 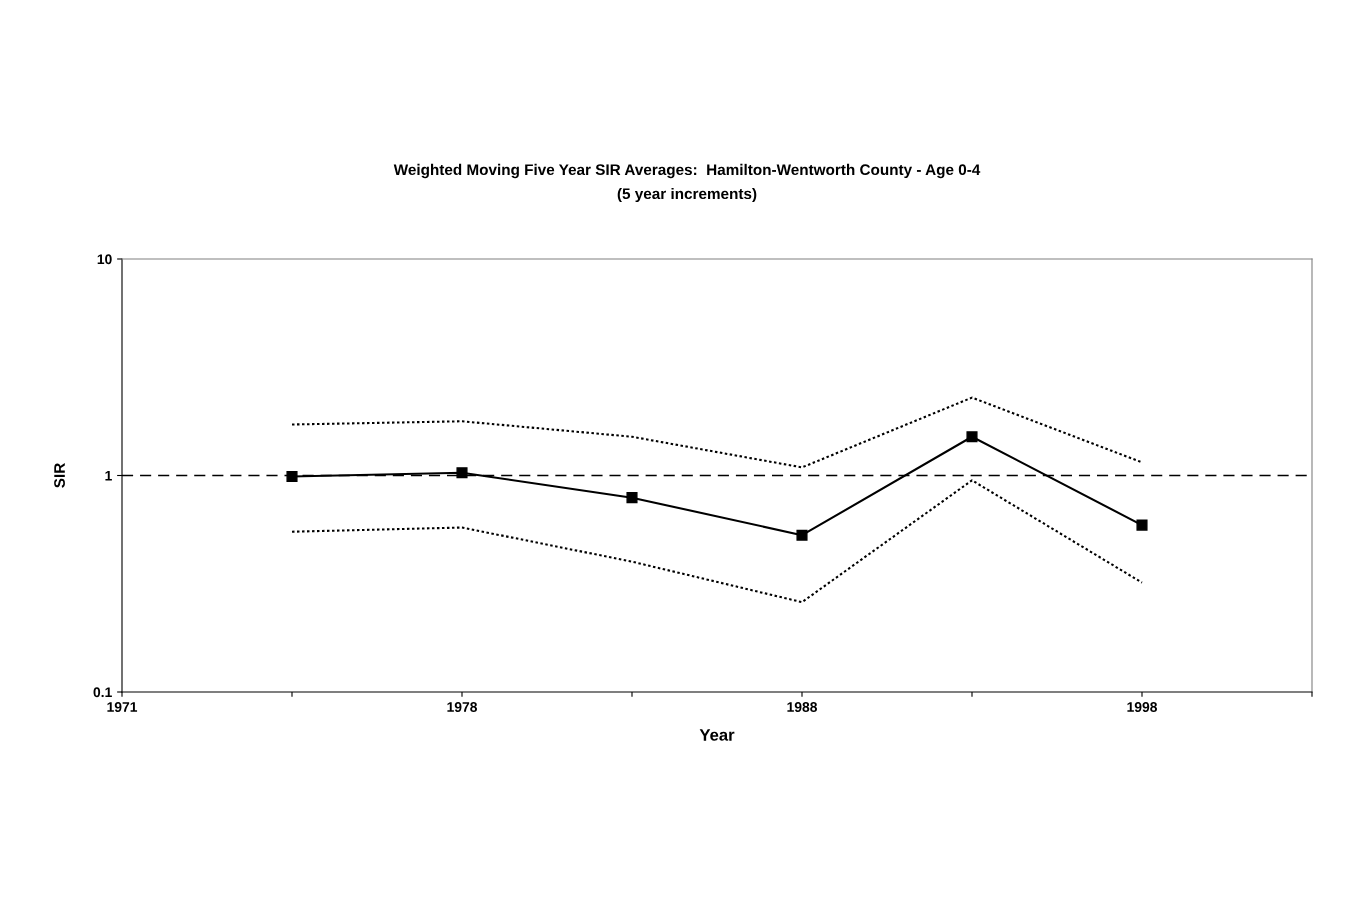 I want to click on x-axis-title: Year, so click(x=717, y=735).